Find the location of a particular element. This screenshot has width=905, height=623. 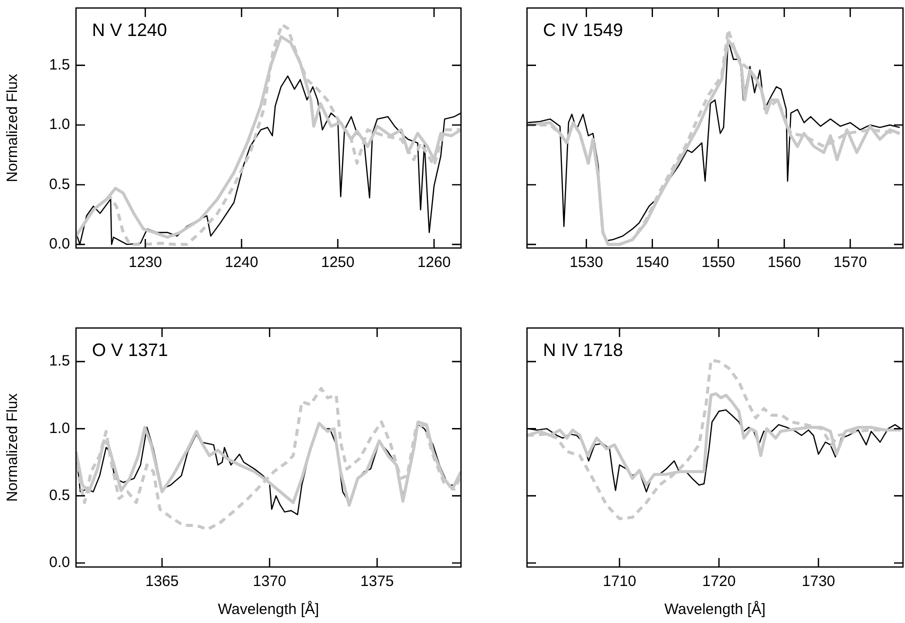

annotation: O V 1371 is located at coordinates (130, 350).